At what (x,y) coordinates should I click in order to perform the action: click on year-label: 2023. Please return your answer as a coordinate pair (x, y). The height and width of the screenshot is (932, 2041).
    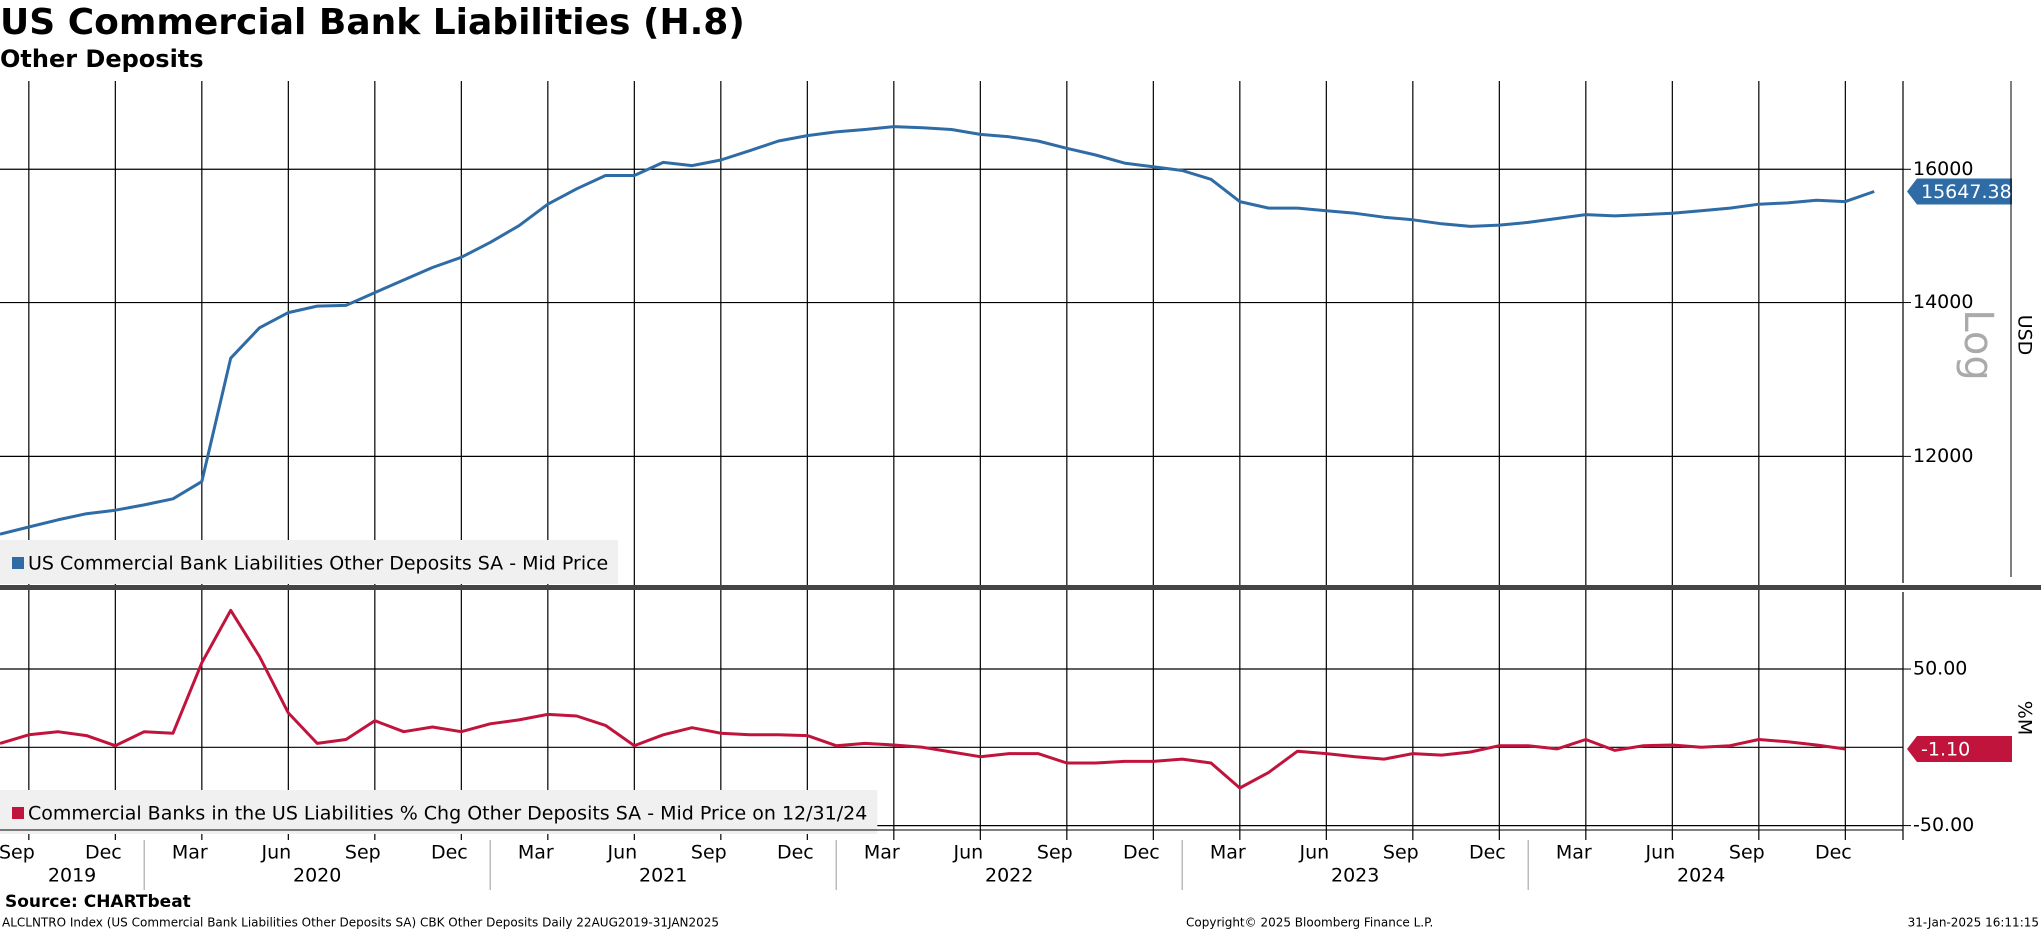
    Looking at the image, I should click on (1355, 876).